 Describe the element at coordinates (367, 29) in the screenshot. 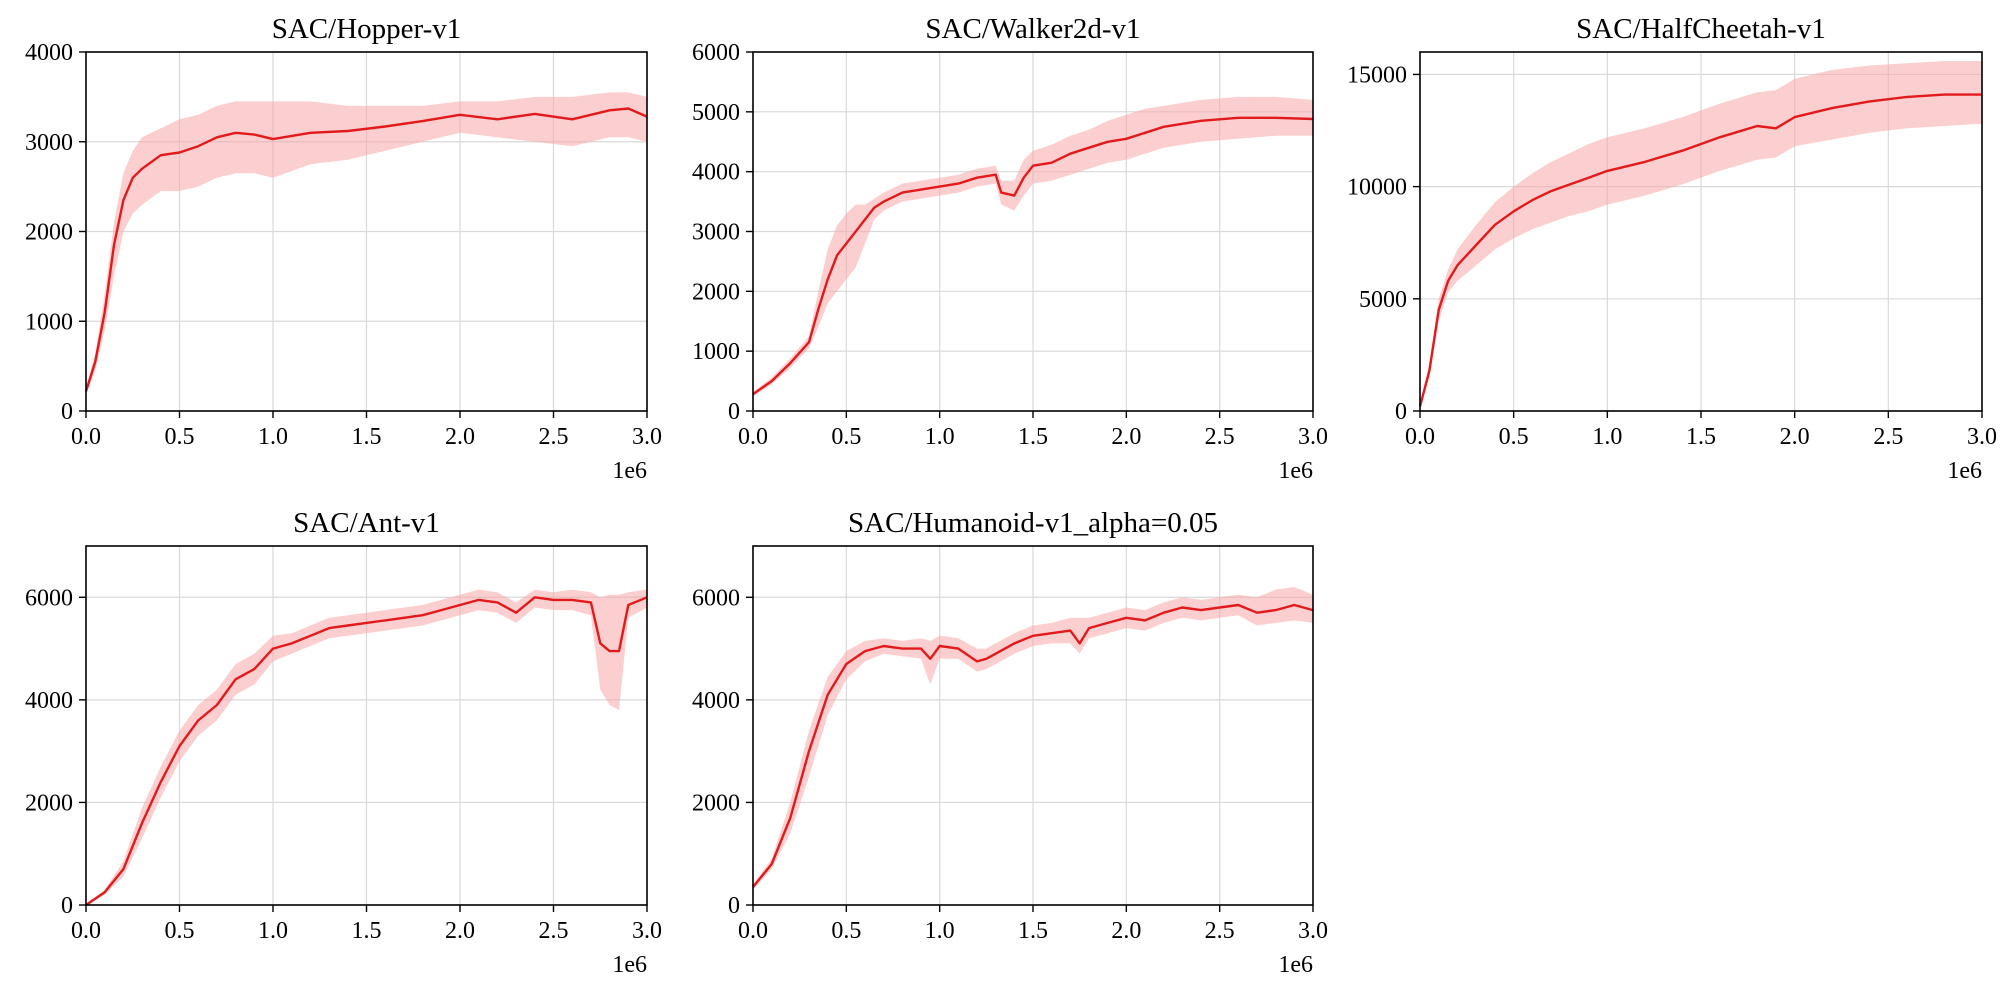

I see `chart-title: SAC/Hopper-v1` at that location.